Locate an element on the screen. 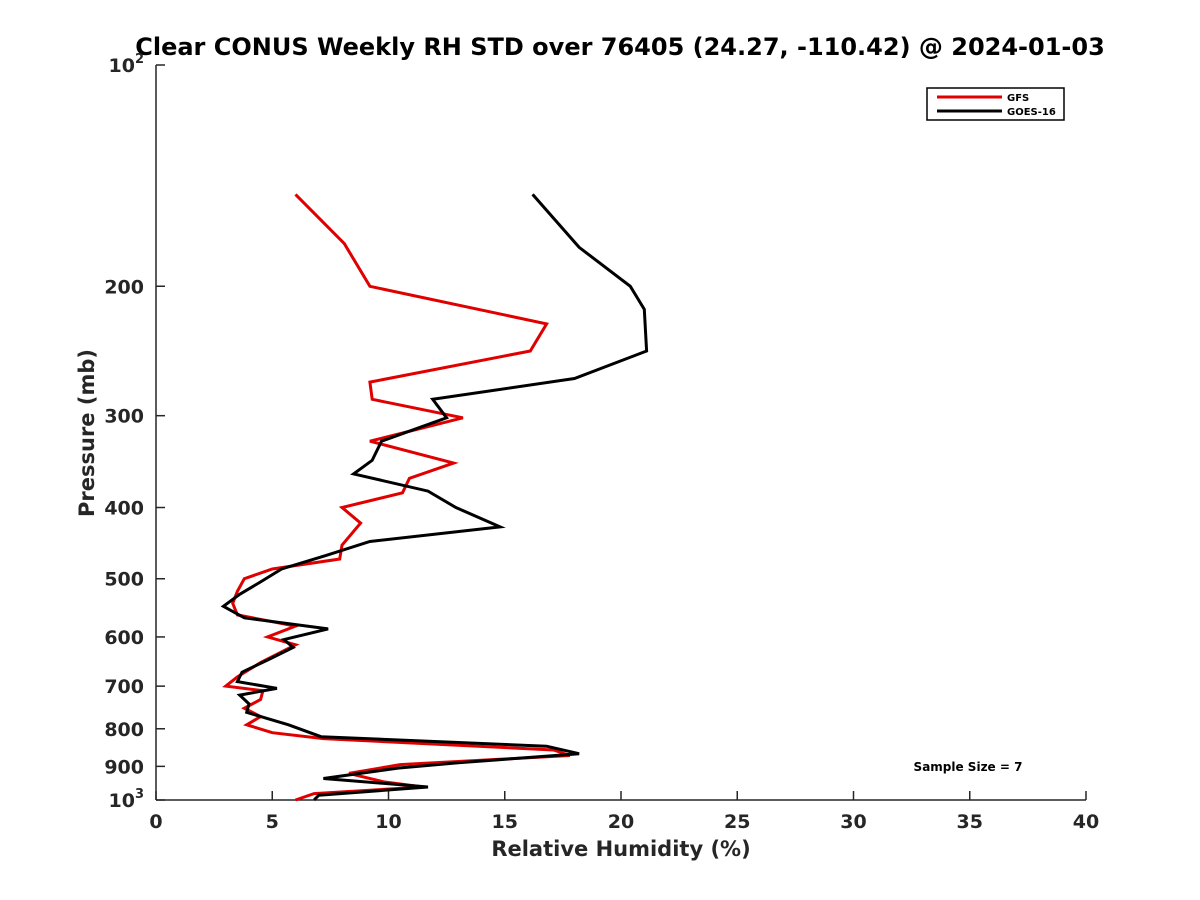 The width and height of the screenshot is (1200, 900). sample-size-annotation: Sample Size = 7 is located at coordinates (968, 767).